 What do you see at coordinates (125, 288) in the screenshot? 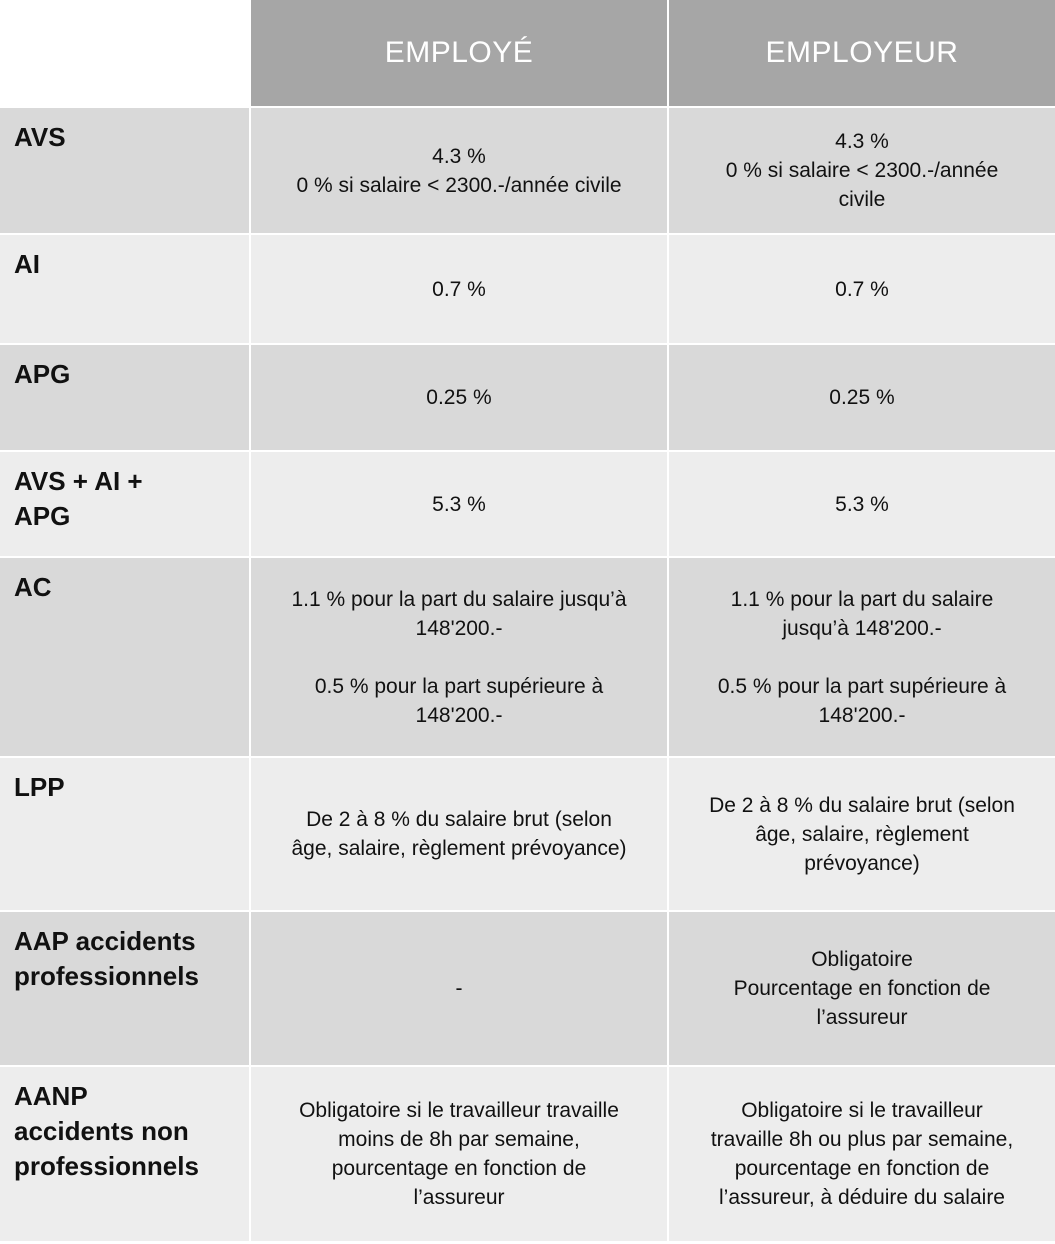
I see `row-label: AI` at bounding box center [125, 288].